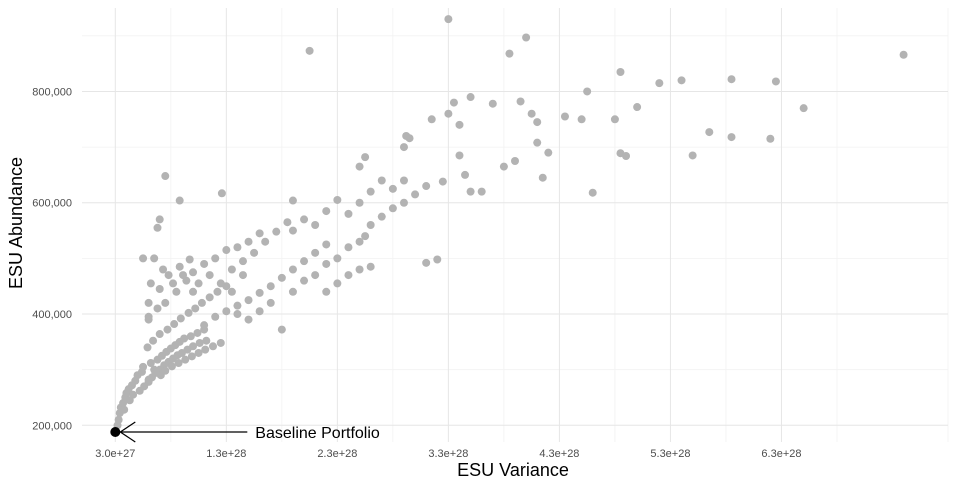 This screenshot has width=956, height=487. Describe the element at coordinates (115, 431) in the screenshot. I see `baseline-portfolio-point` at that location.